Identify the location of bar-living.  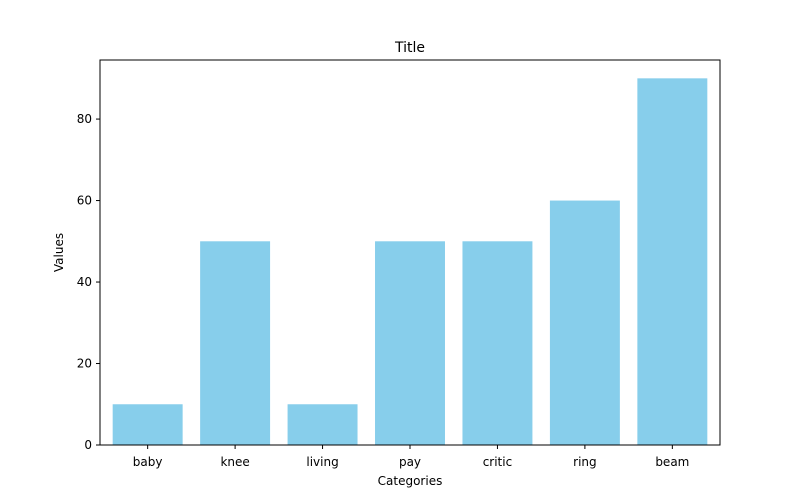
(322, 424).